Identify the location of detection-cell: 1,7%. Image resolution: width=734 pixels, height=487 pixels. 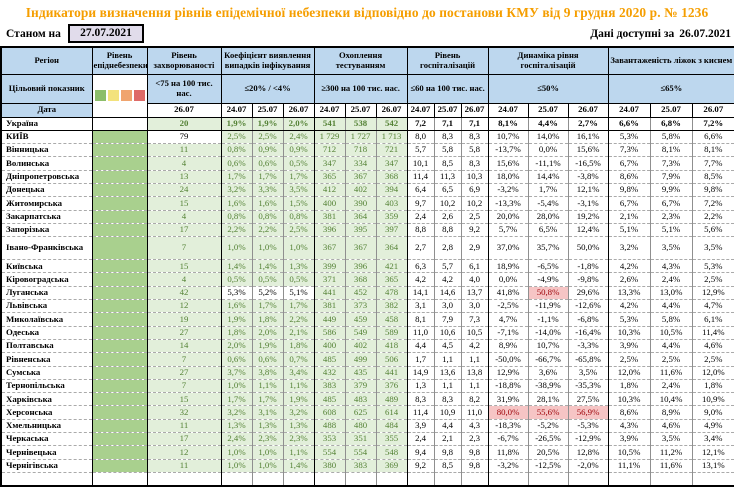
(299, 306).